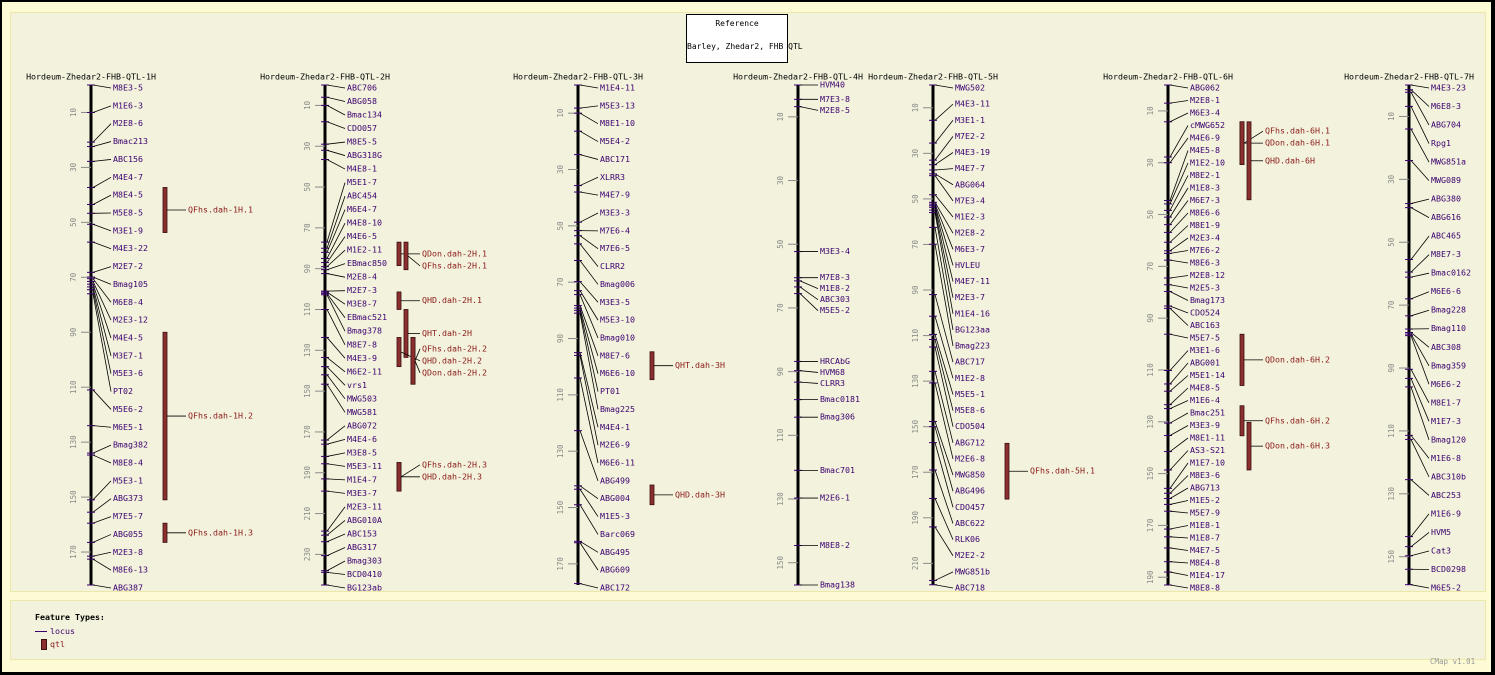 This screenshot has height=675, width=1495. I want to click on locus-label: M1E8-7, so click(1205, 538).